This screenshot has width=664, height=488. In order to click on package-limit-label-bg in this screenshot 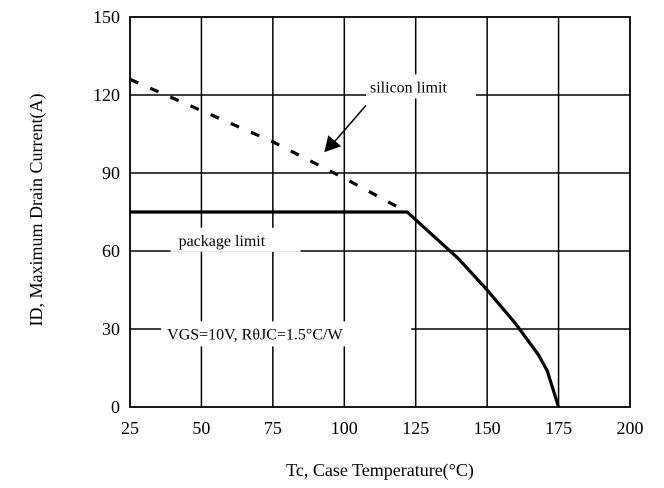, I will do `click(235, 239)`.